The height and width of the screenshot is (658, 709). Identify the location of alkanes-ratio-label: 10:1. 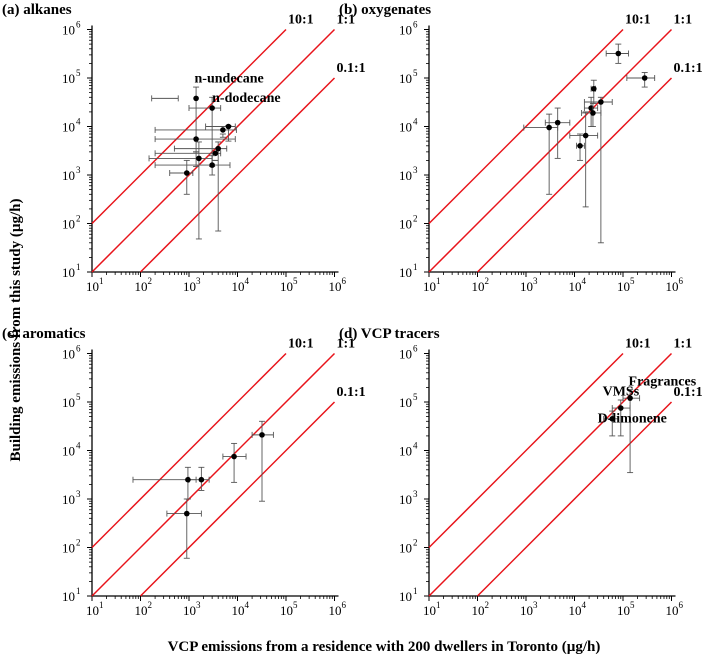
(301, 20).